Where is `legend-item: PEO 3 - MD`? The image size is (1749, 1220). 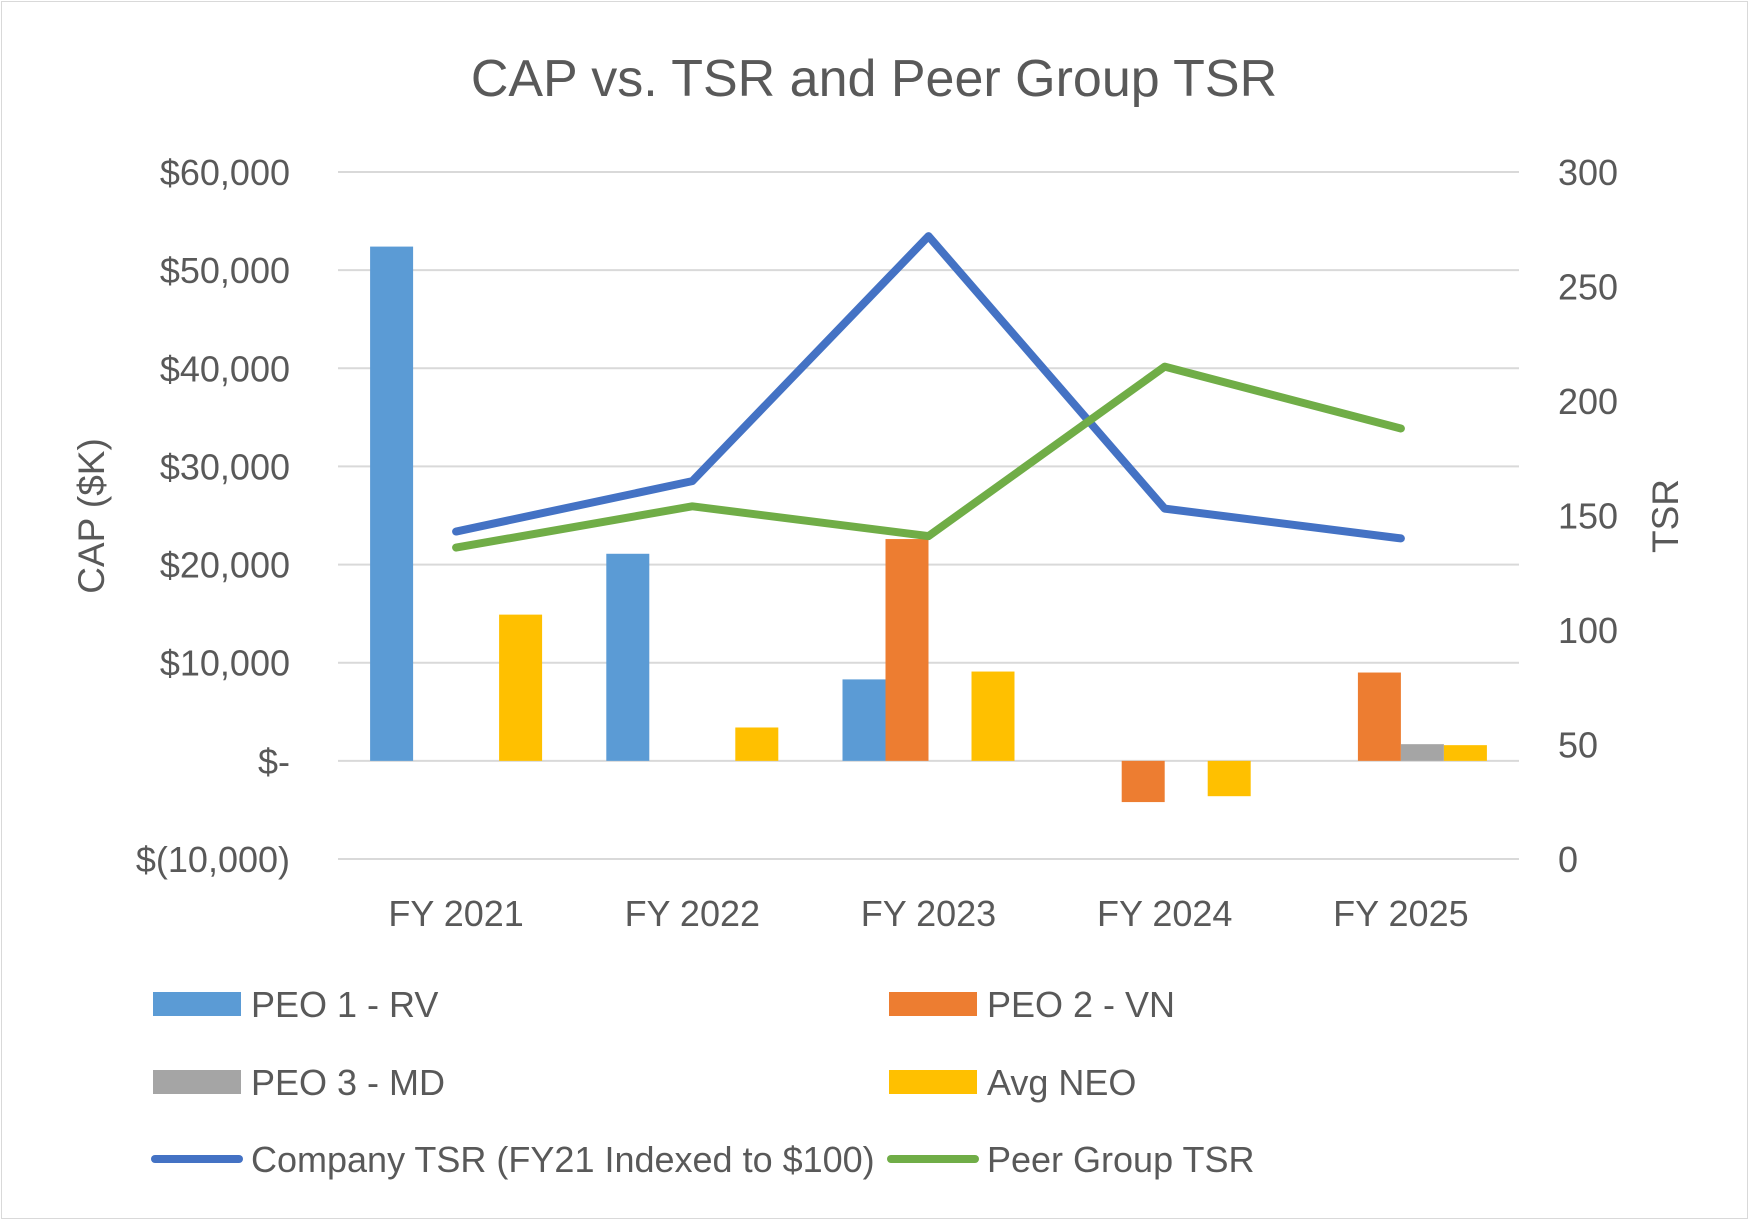
legend-item: PEO 3 - MD is located at coordinates (299, 1082).